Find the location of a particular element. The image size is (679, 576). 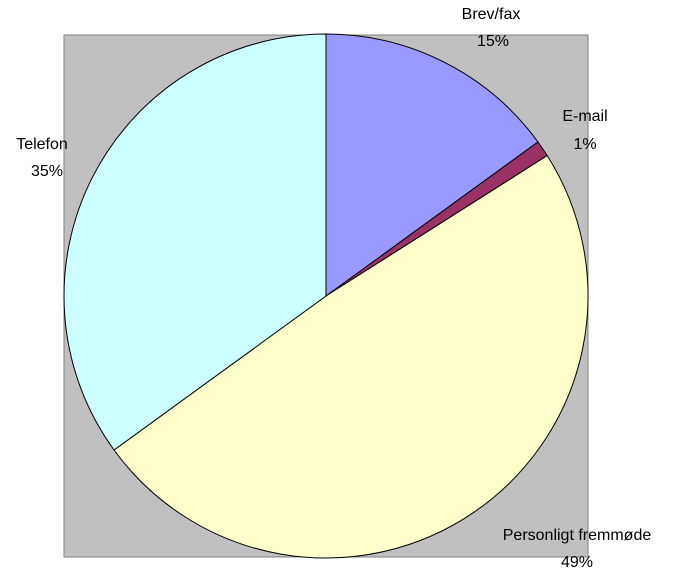

slice-value-label: 35% is located at coordinates (47, 171).